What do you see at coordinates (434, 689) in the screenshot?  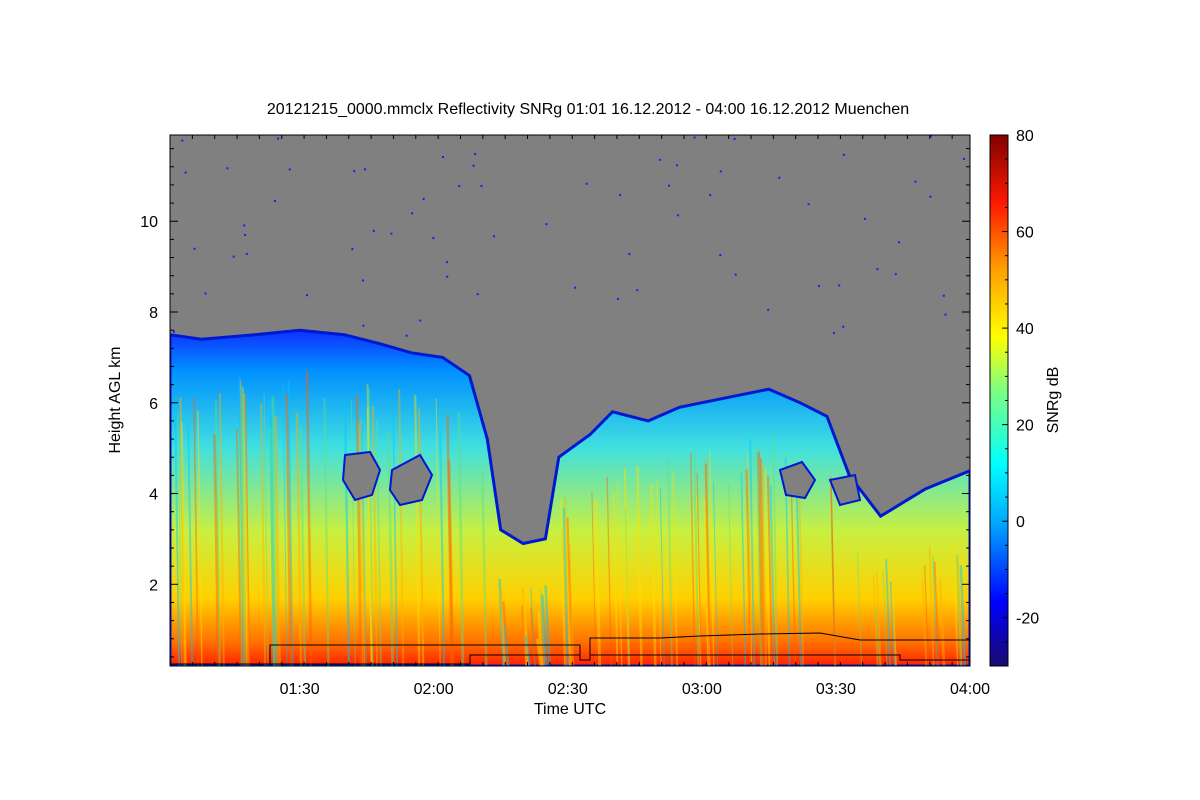 I see `x-tick-label: 02:00` at bounding box center [434, 689].